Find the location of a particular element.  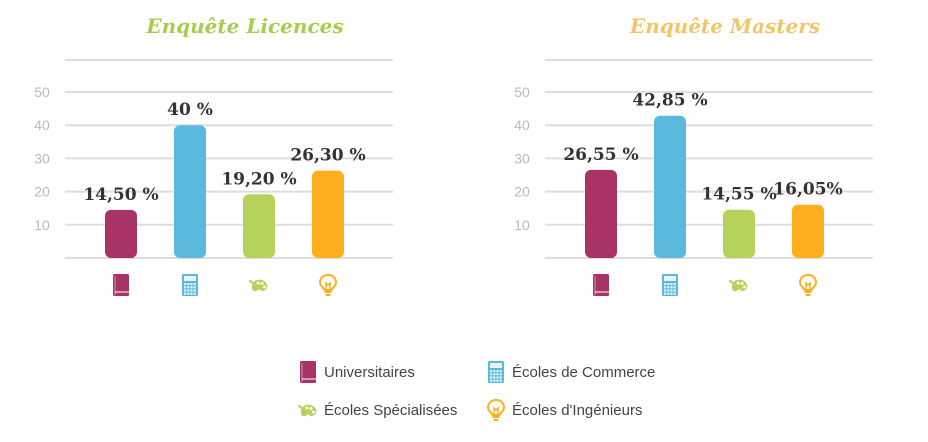

data-label: 42,85 % is located at coordinates (669, 101).